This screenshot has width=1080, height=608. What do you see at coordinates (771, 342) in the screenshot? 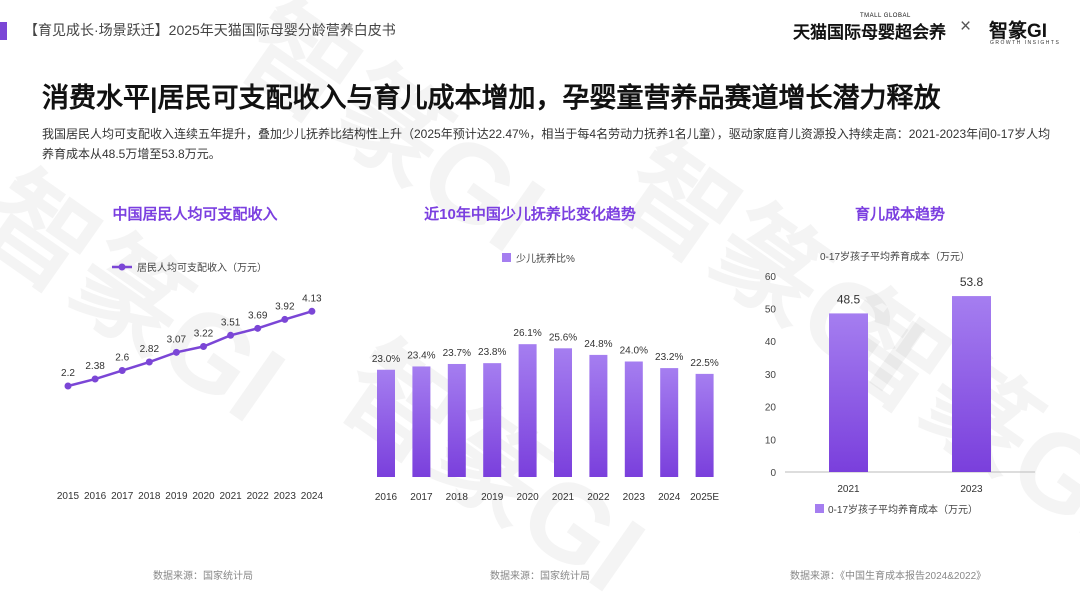
I see `y-tick-label: 40` at bounding box center [771, 342].